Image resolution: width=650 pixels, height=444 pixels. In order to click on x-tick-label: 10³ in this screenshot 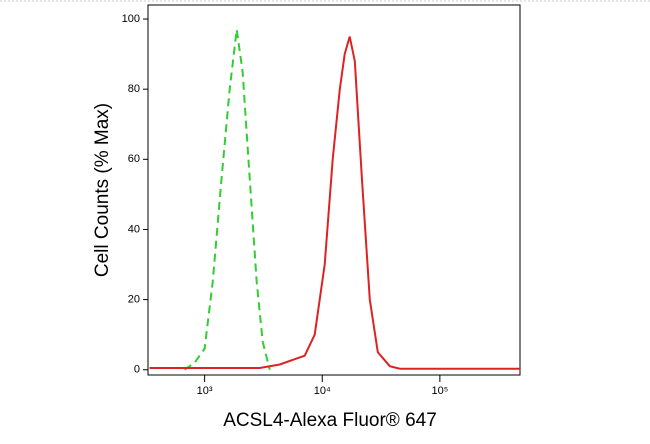, I will do `click(205, 391)`.